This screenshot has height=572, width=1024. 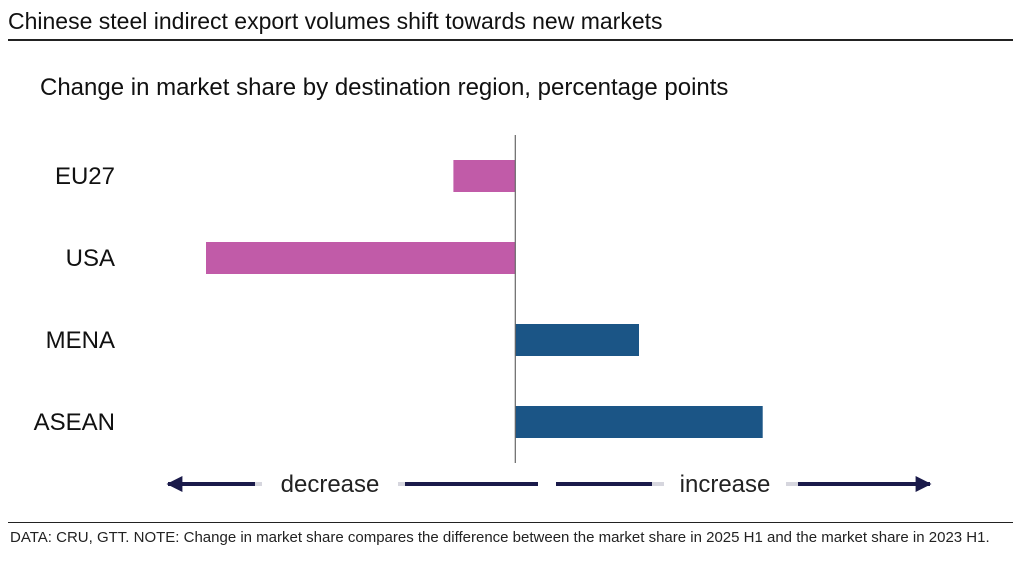 I want to click on category-label-asean: ASEAN, so click(x=74, y=422).